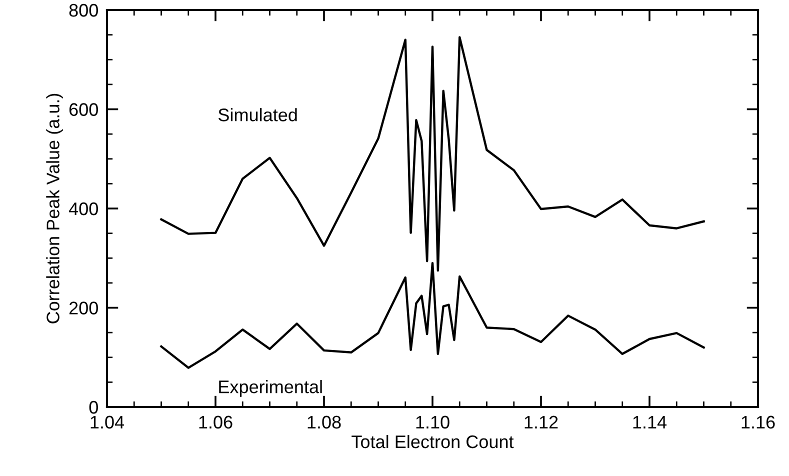 This screenshot has width=789, height=476. I want to click on y-tick-label: 400, so click(83, 209).